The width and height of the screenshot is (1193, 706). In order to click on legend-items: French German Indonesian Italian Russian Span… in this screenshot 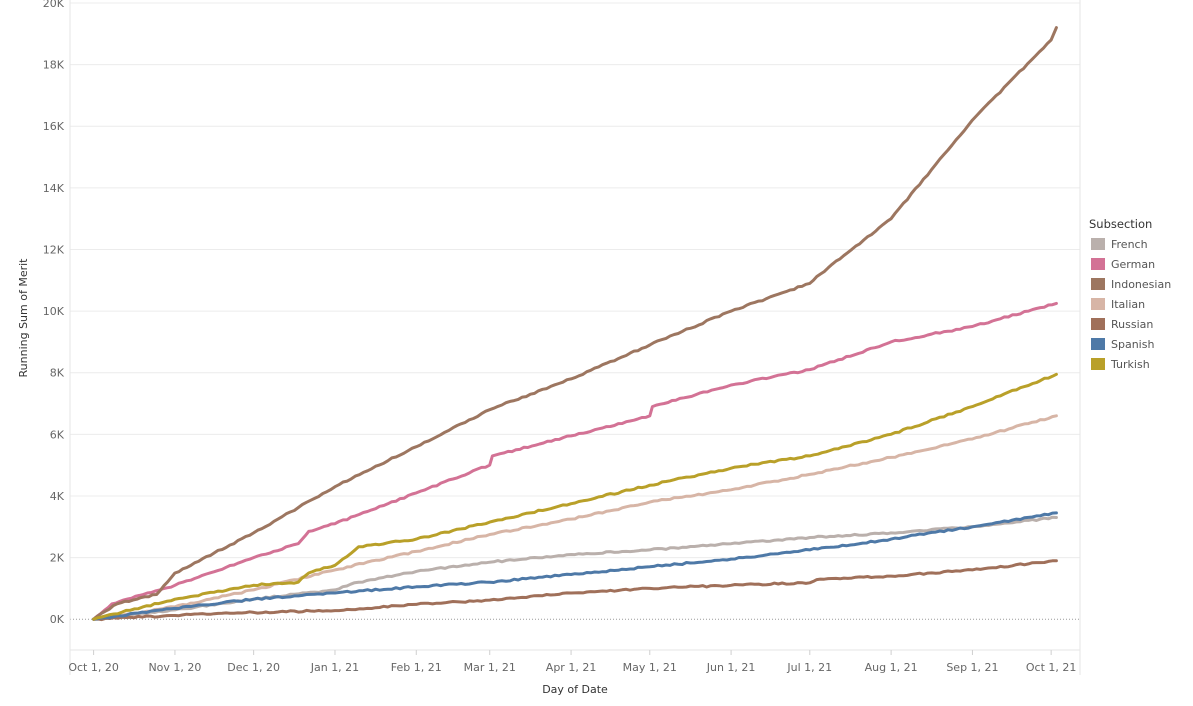, I will do `click(1131, 304)`.